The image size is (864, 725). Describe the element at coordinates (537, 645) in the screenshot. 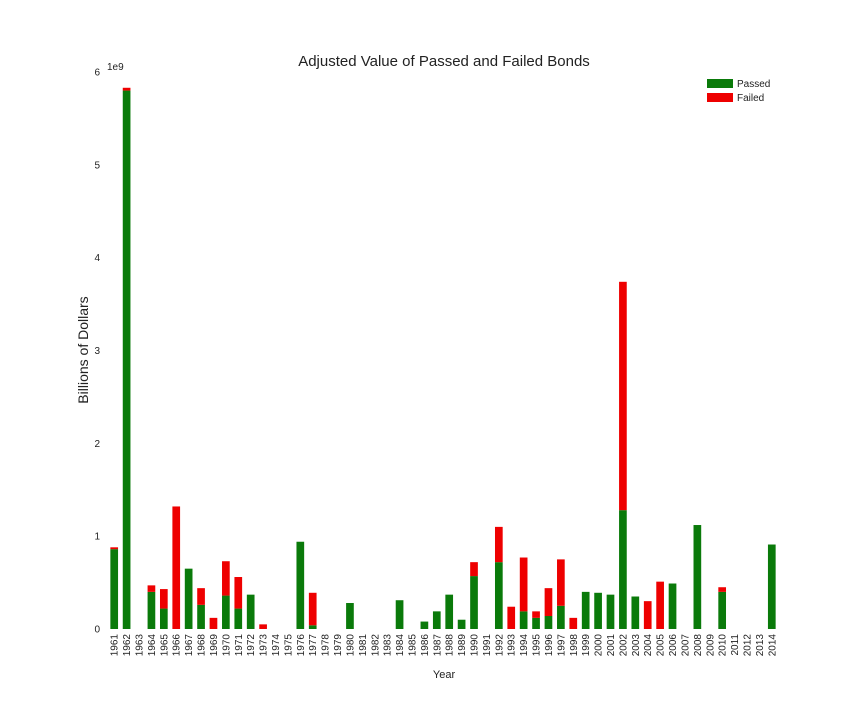

I see `x-tick-label: 1995` at that location.